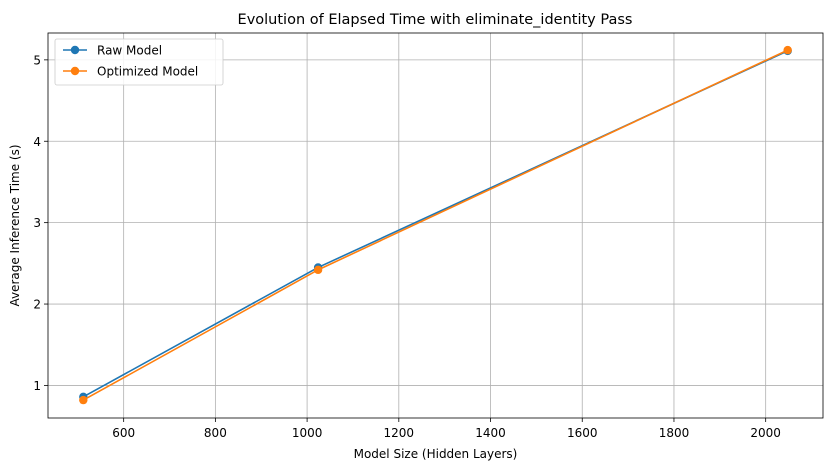  Describe the element at coordinates (490, 433) in the screenshot. I see `x-tick-label: 1400` at that location.